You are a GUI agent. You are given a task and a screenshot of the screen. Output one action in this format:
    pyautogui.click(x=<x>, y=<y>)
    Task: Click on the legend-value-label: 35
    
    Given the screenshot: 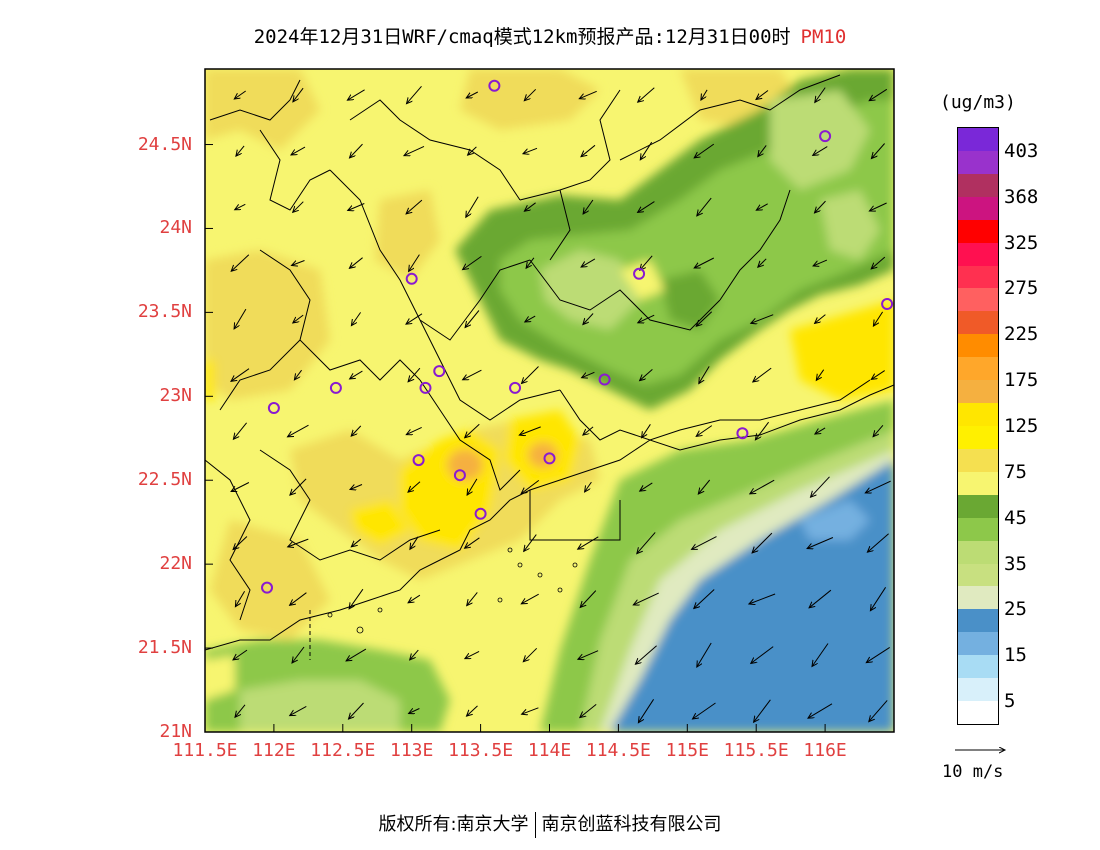 What is the action you would take?
    pyautogui.click(x=1015, y=563)
    